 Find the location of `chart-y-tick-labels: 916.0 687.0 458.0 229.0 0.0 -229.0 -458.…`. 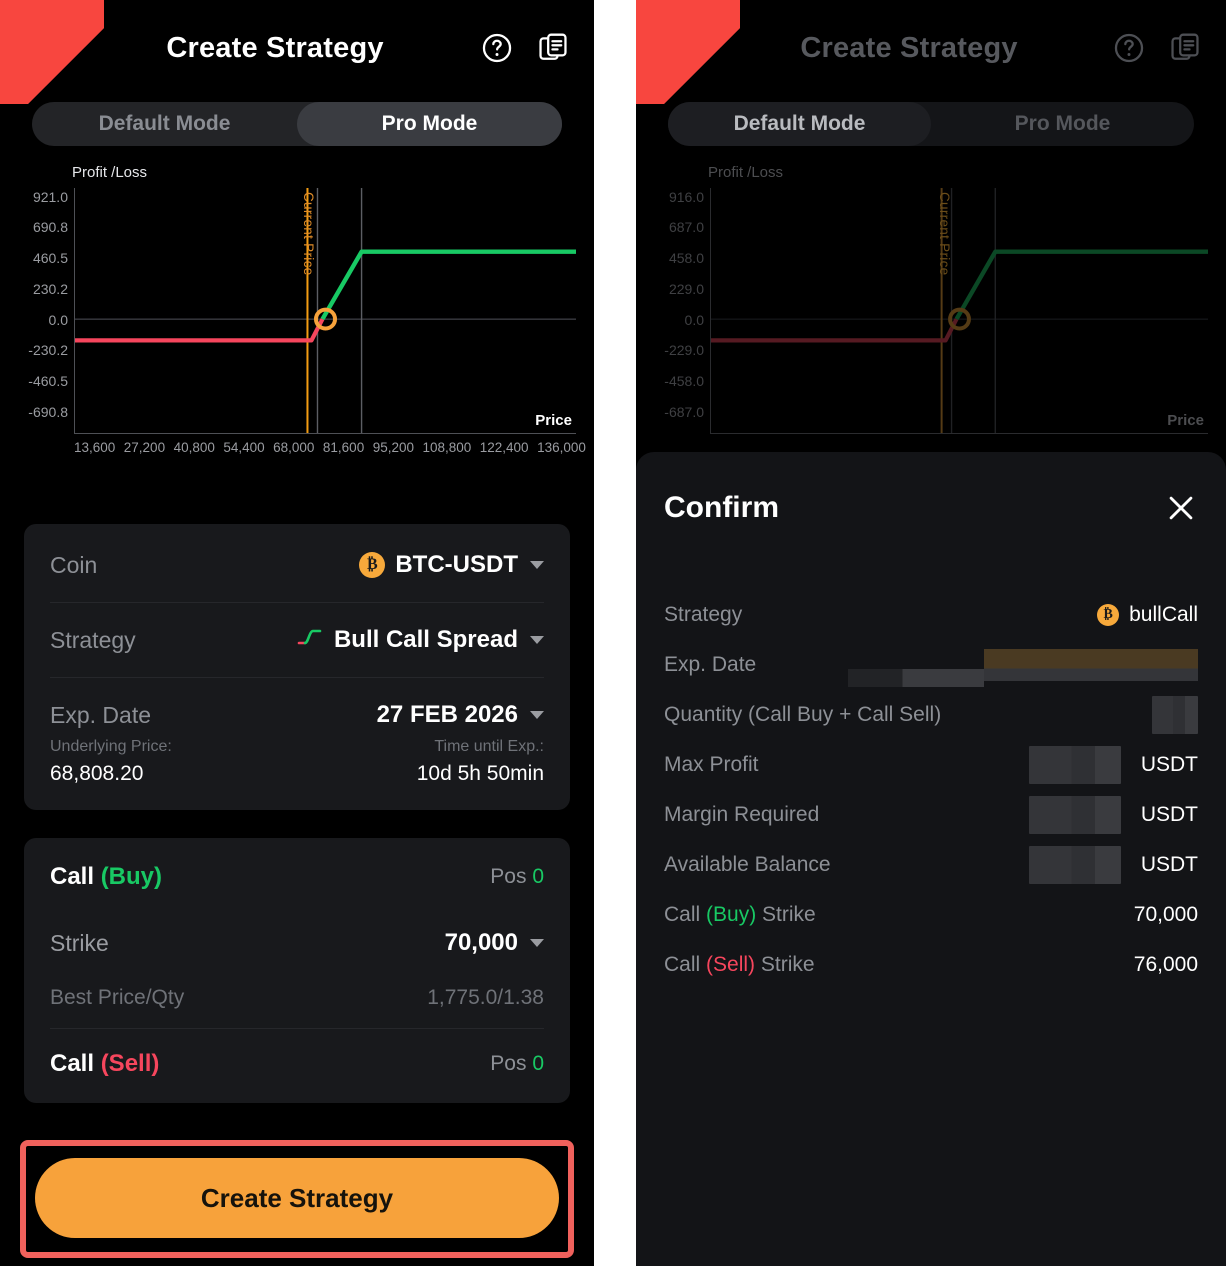

chart-y-tick-labels: 916.0 687.0 458.0 229.0 0.0 -229.0 -458.… is located at coordinates (670, 311).